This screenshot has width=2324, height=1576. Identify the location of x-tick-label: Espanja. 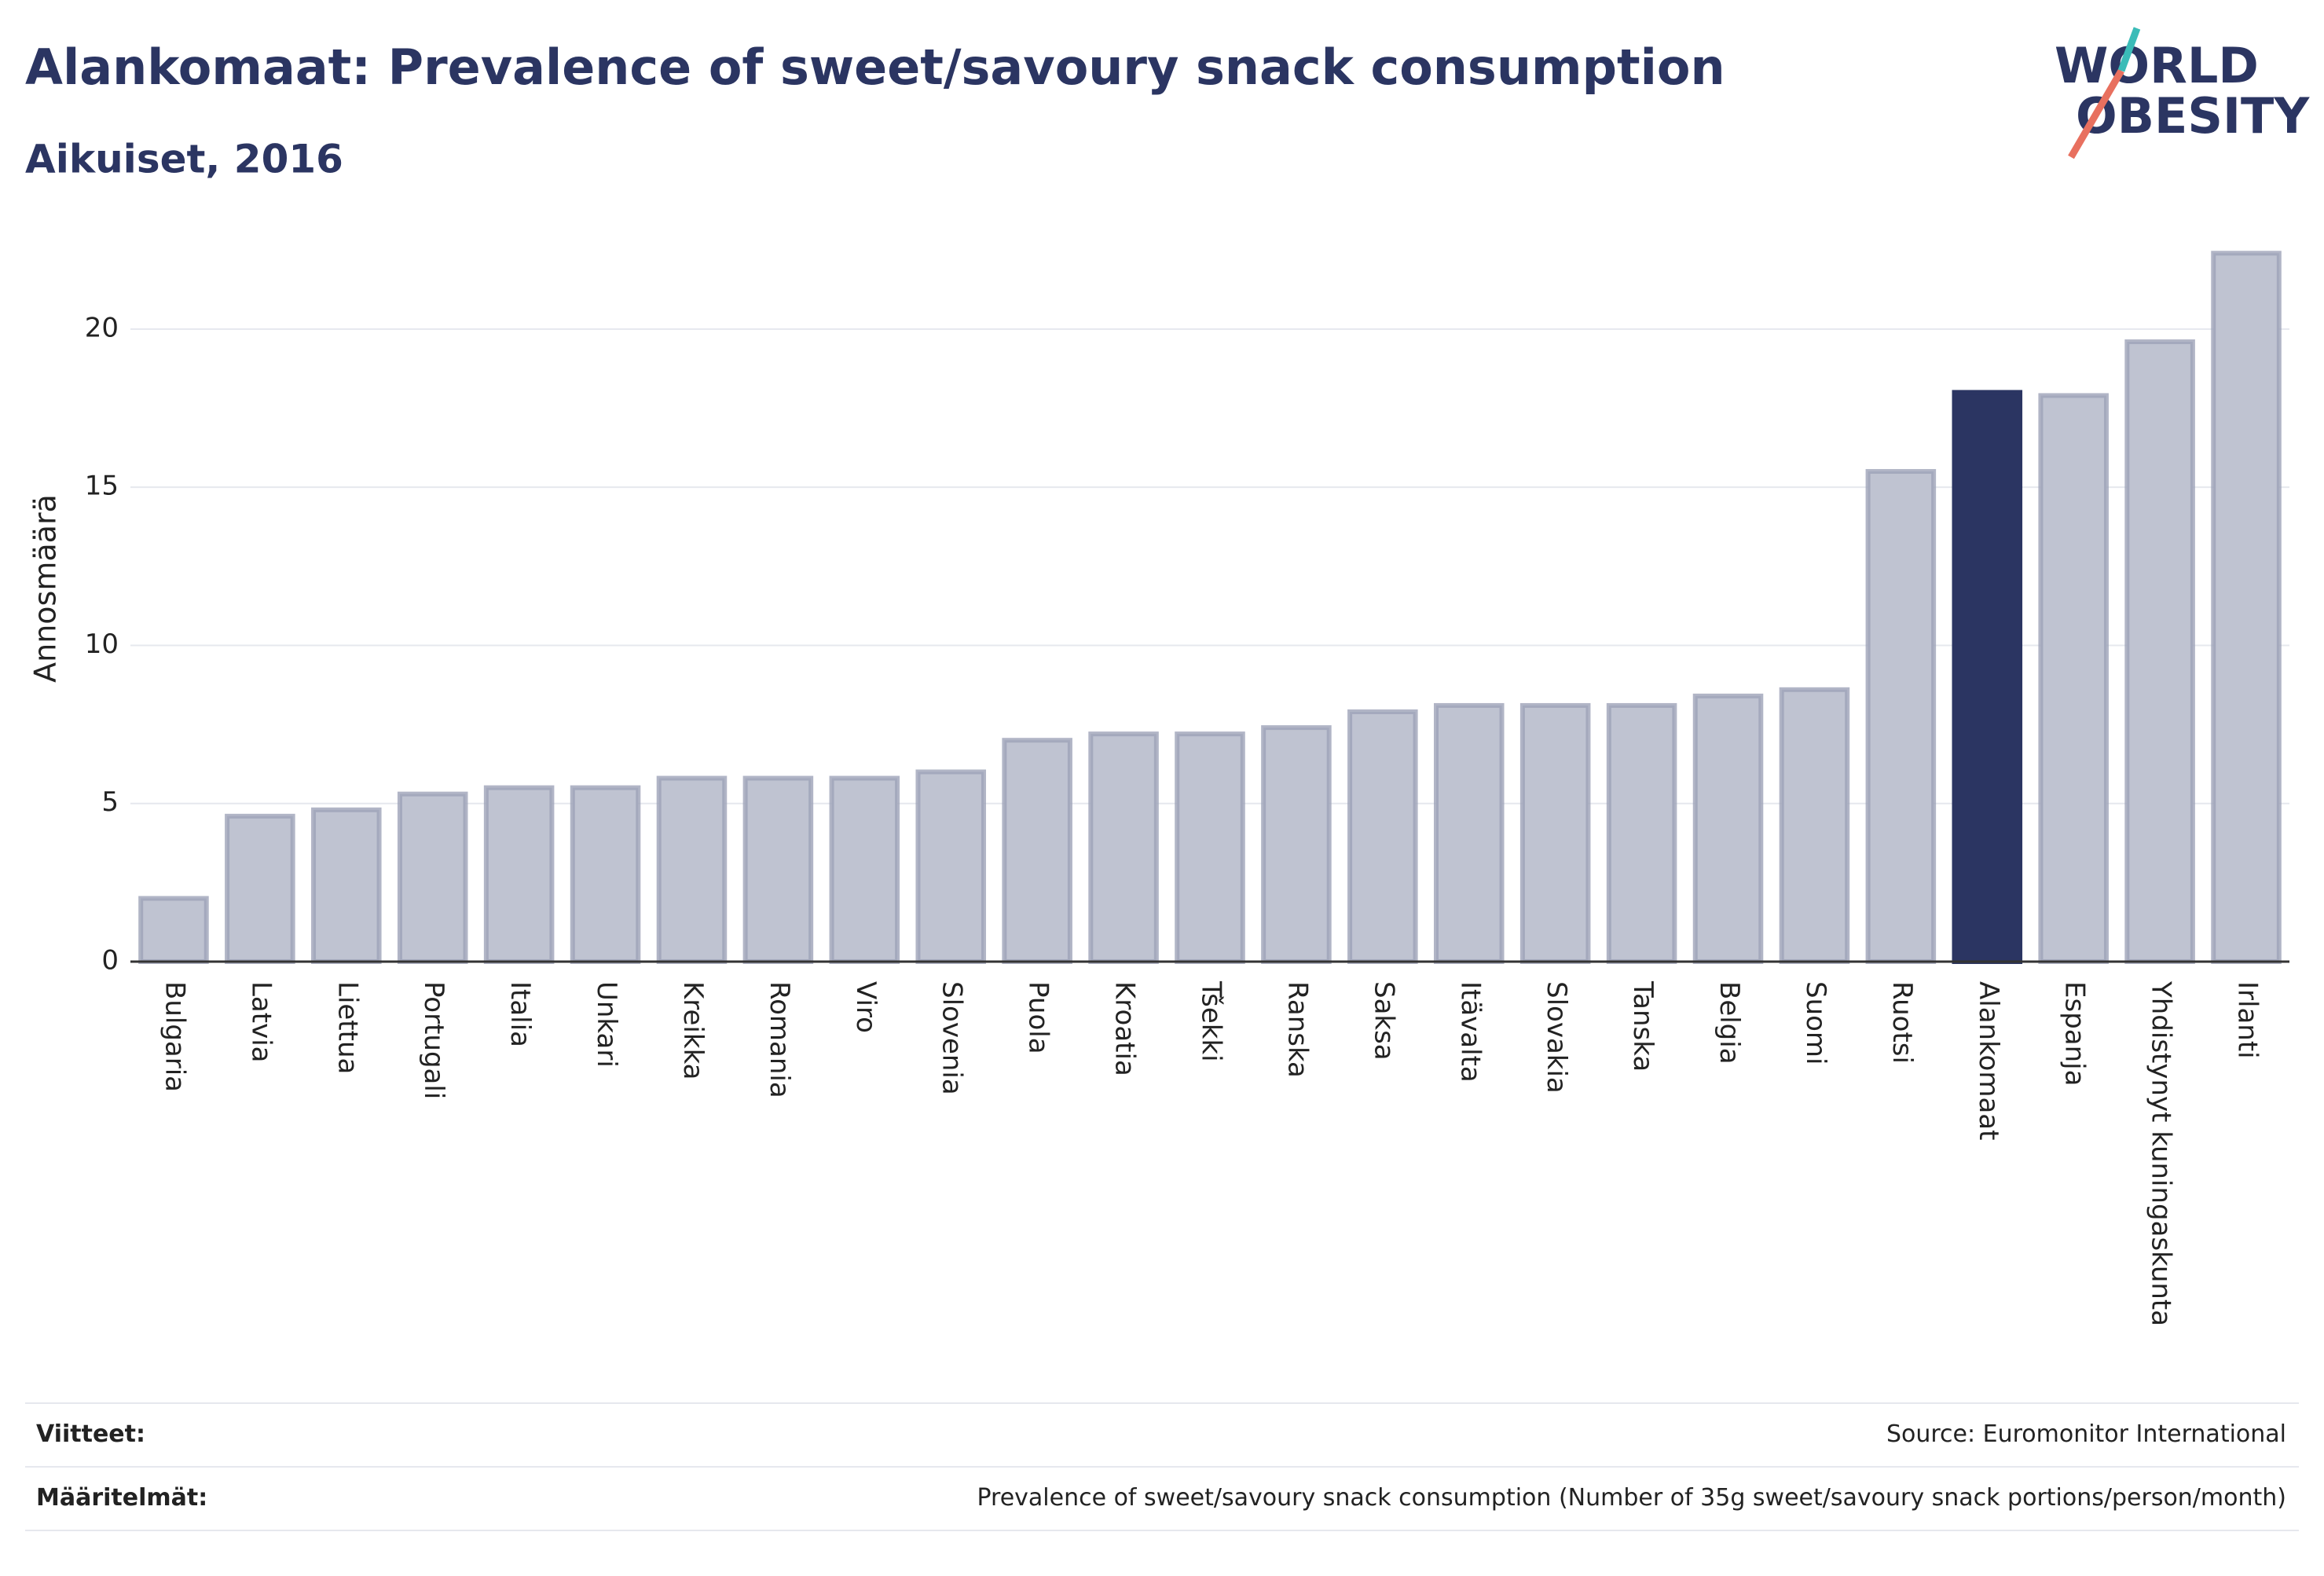
(2075, 1033).